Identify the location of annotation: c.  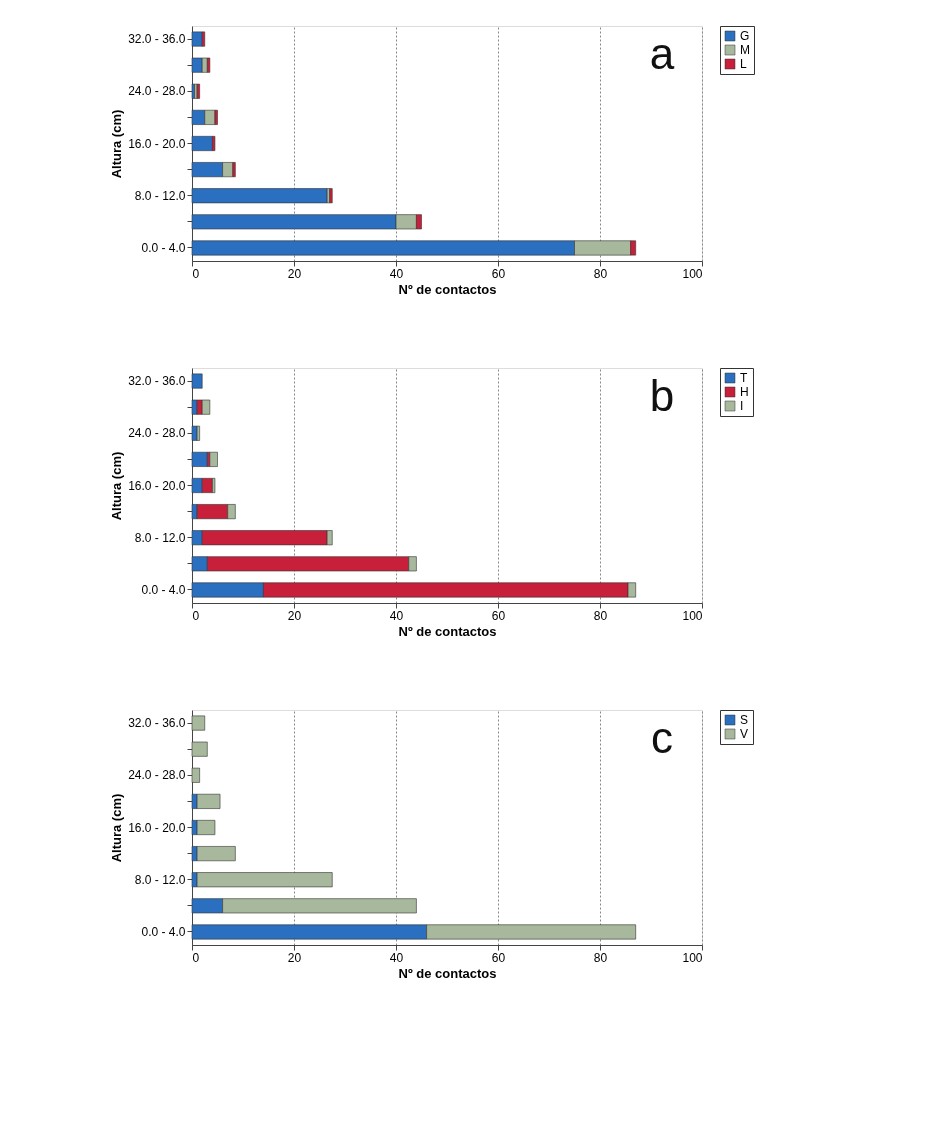
(662, 737).